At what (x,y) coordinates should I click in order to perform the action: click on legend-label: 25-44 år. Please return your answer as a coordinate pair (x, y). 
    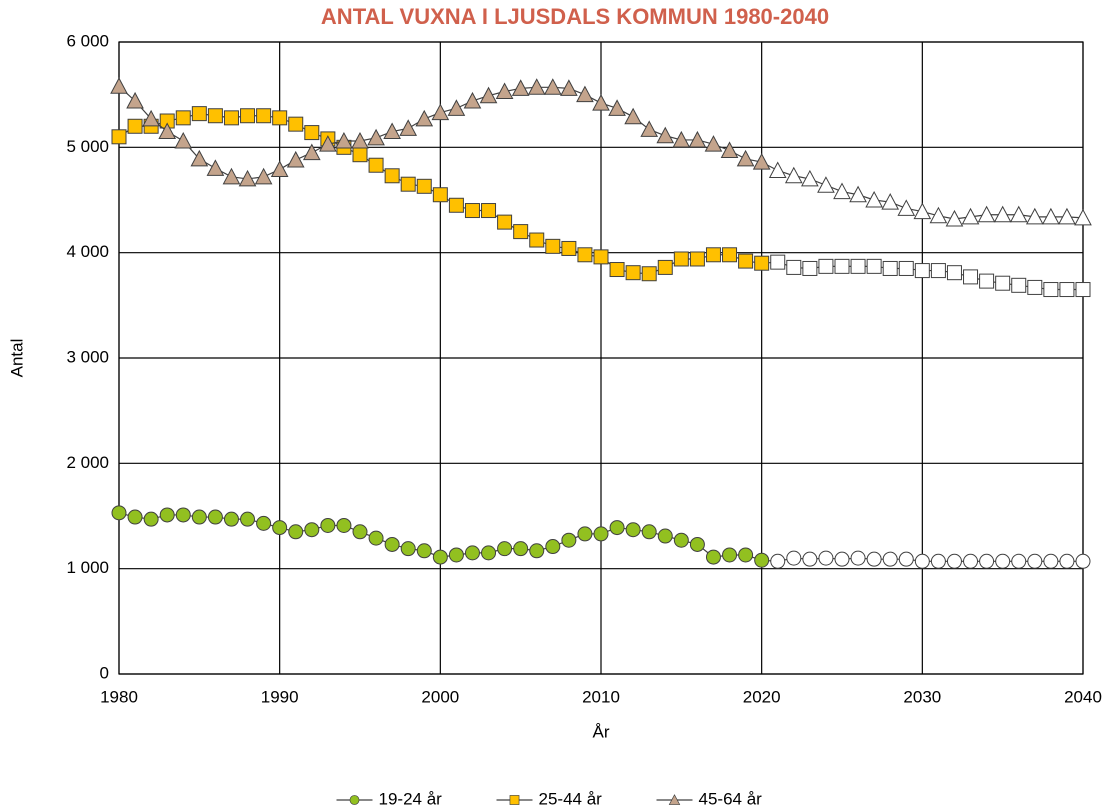
    Looking at the image, I should click on (571, 798).